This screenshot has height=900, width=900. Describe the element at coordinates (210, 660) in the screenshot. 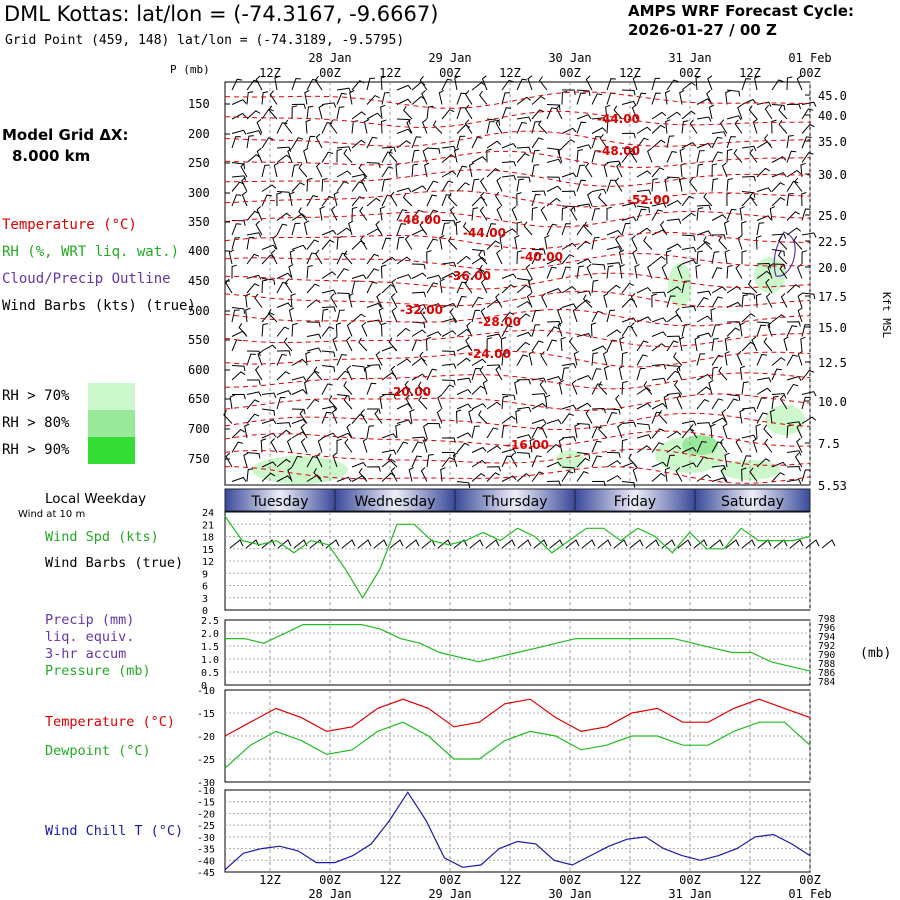

I see `pressure-panel-ytick: 1.0` at that location.